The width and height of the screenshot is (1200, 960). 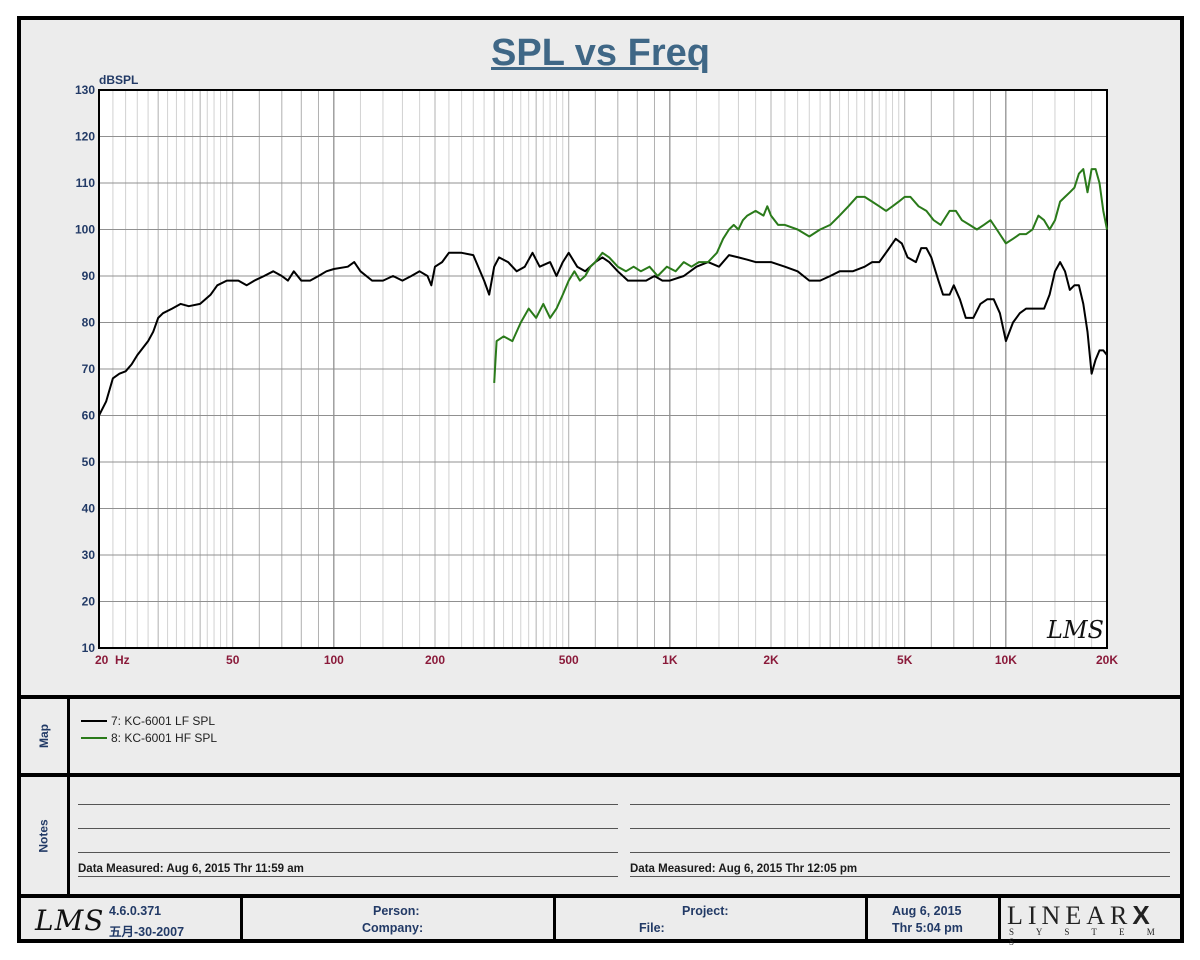 What do you see at coordinates (89, 648) in the screenshot?
I see `y-tick-label: 10` at bounding box center [89, 648].